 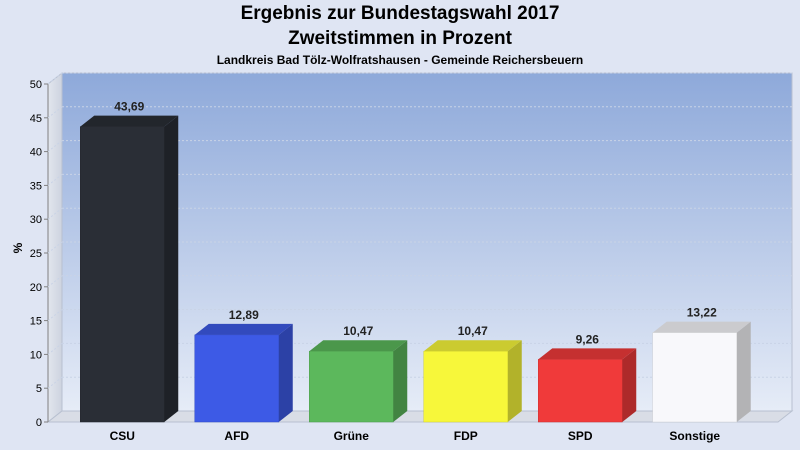 I want to click on x-tick-label: AFD, so click(x=236, y=436).